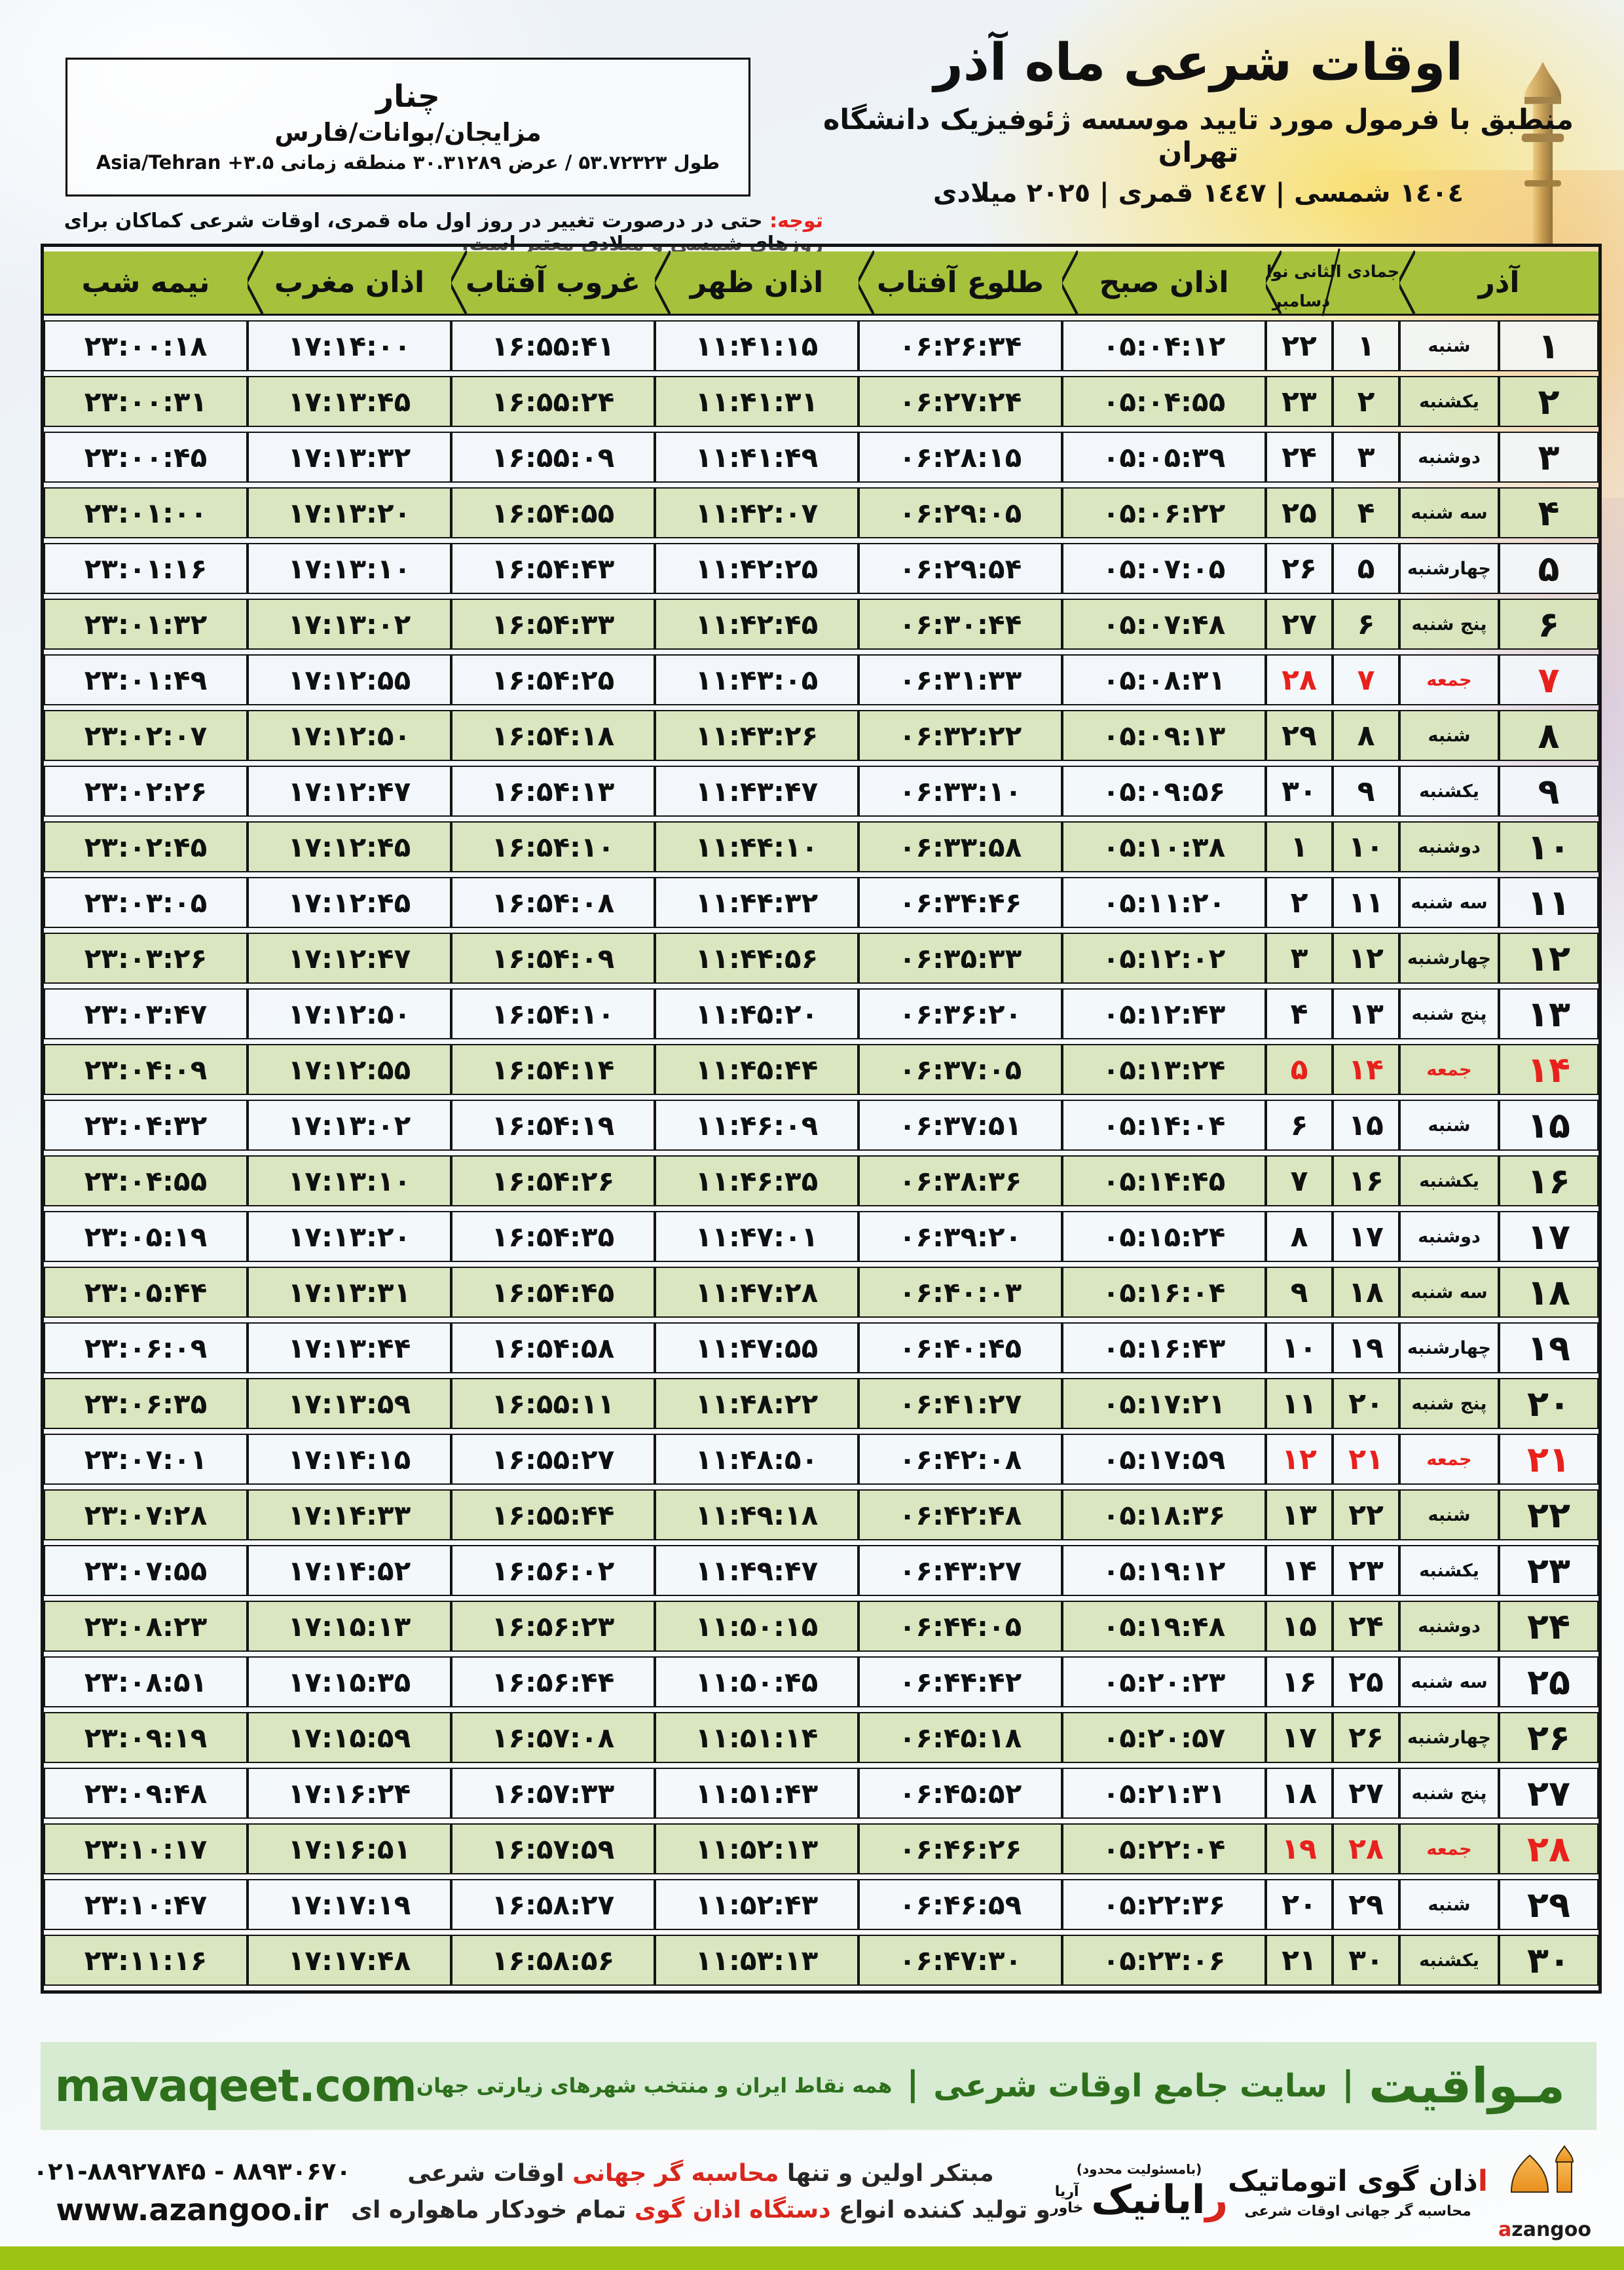 This screenshot has width=1624, height=2270. What do you see at coordinates (1542, 2168) in the screenshot?
I see `dome-icon` at bounding box center [1542, 2168].